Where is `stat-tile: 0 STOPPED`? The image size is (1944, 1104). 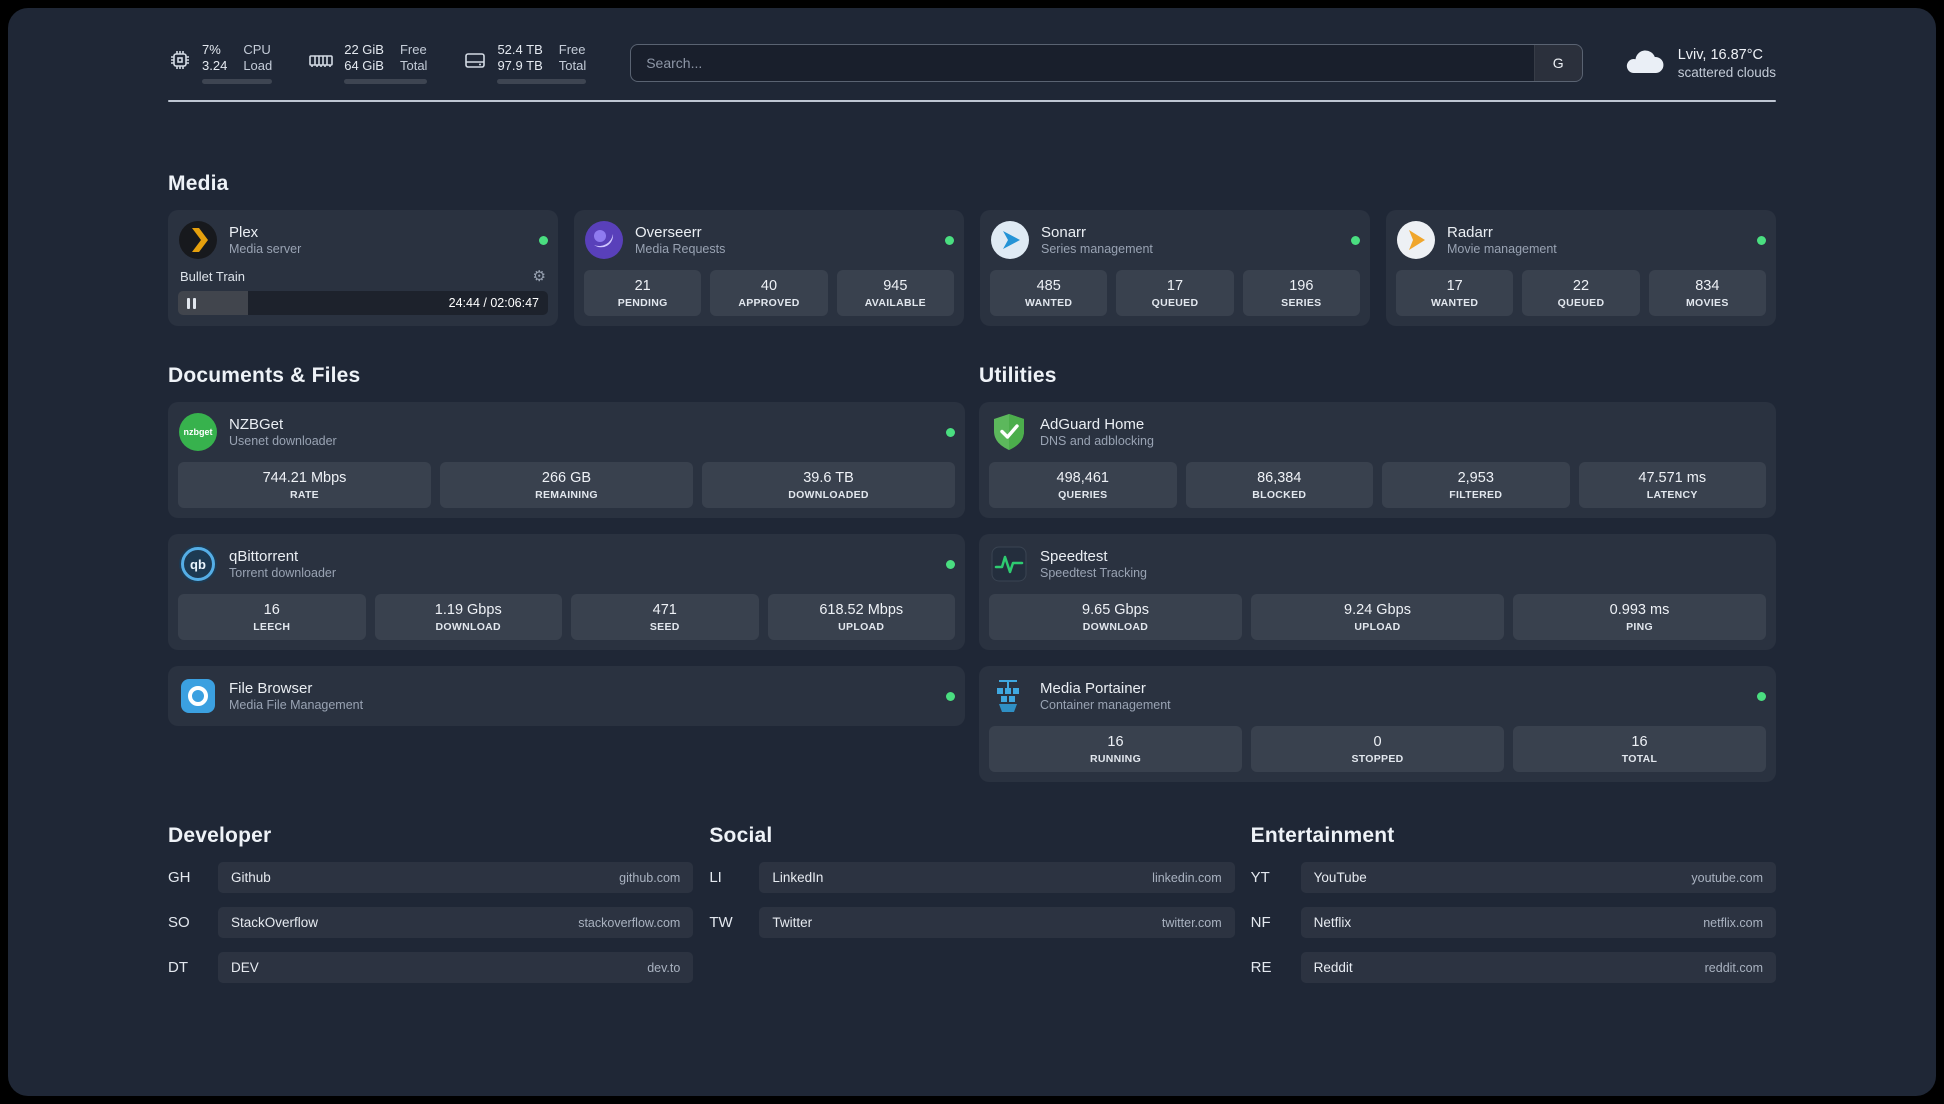 stat-tile: 0 STOPPED is located at coordinates (1377, 749).